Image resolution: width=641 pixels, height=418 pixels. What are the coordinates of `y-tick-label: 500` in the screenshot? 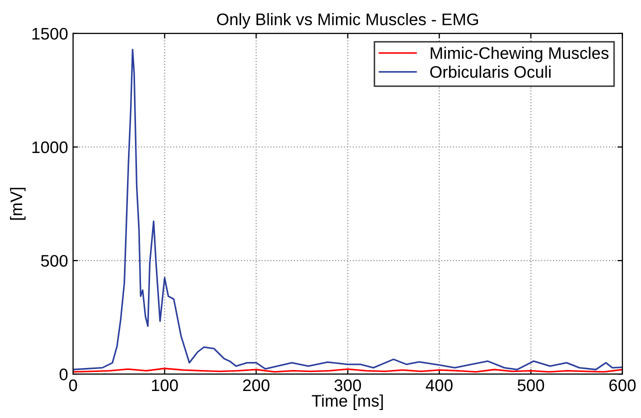 It's located at (54, 260).